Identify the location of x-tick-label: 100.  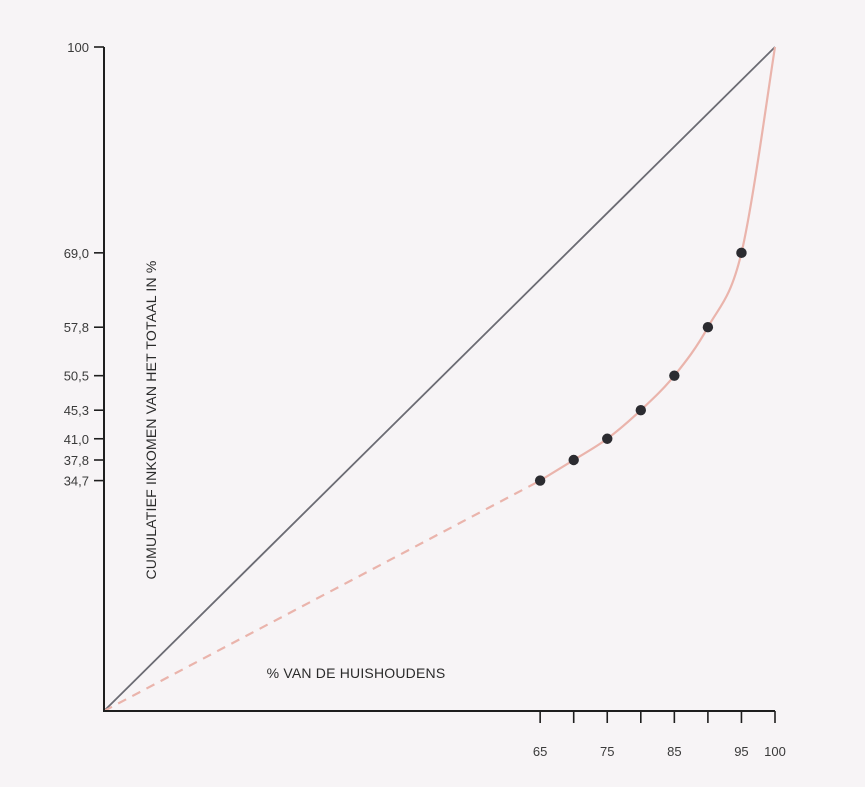
(775, 751).